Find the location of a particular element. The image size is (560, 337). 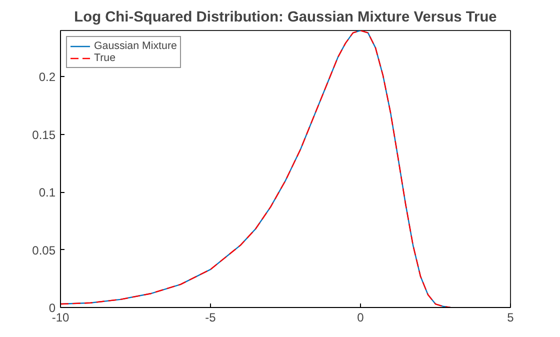

y-tick-label: 0.05 is located at coordinates (44, 250).